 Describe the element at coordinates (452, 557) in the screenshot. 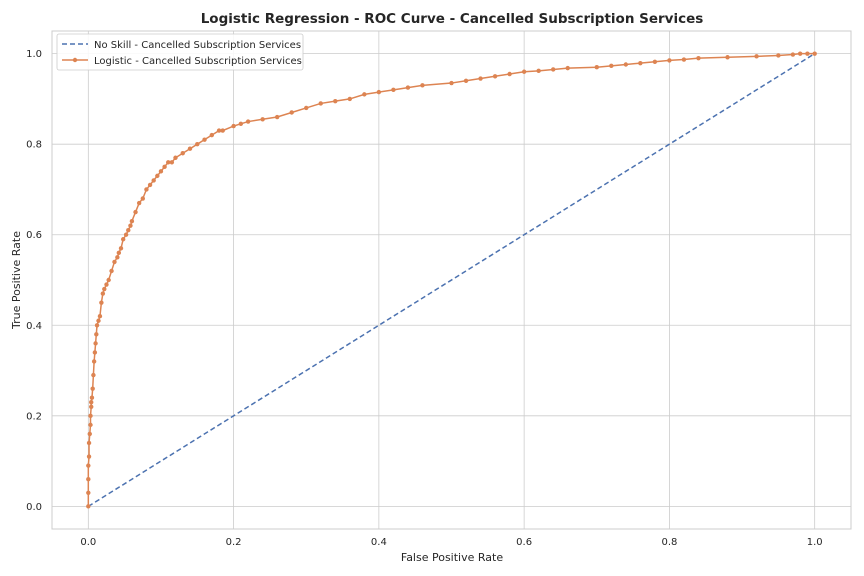

I see `x-axis-label: False Positive Rate` at that location.